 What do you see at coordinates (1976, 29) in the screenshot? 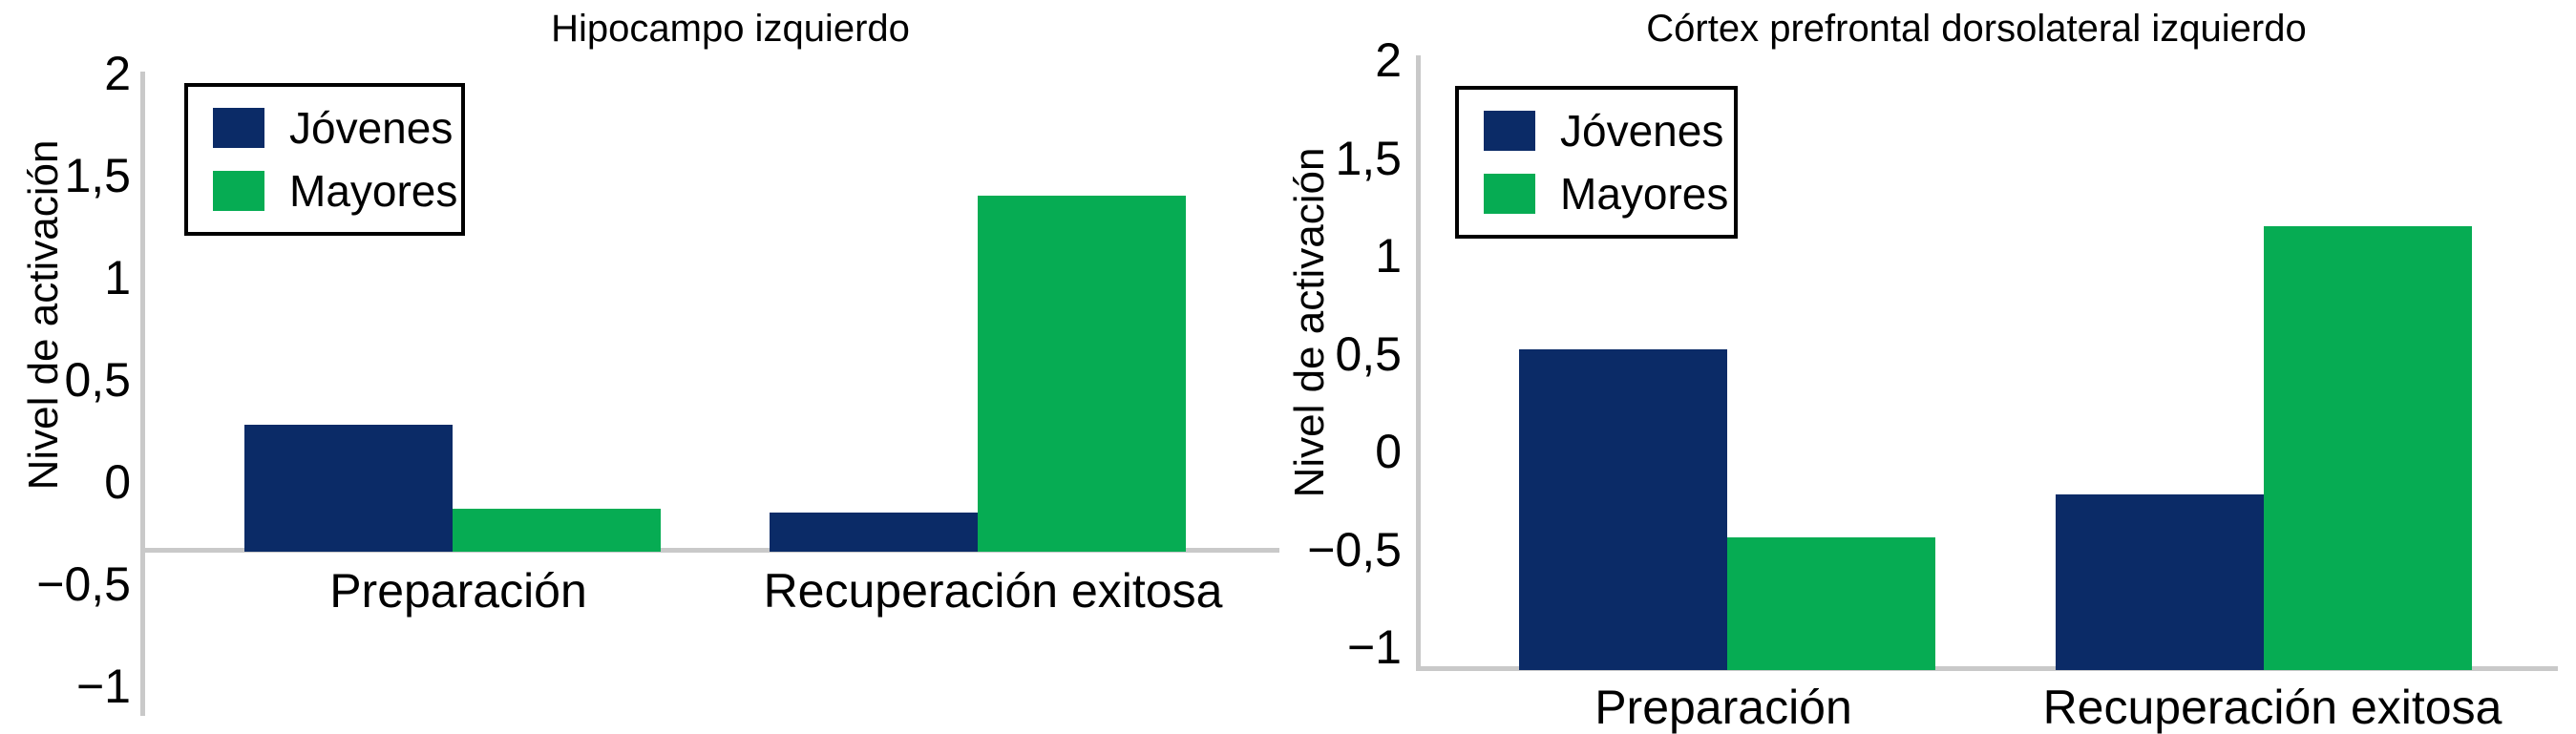
I see `chart-title: Córtex prefrontal dorsolateral izquierdo` at bounding box center [1976, 29].